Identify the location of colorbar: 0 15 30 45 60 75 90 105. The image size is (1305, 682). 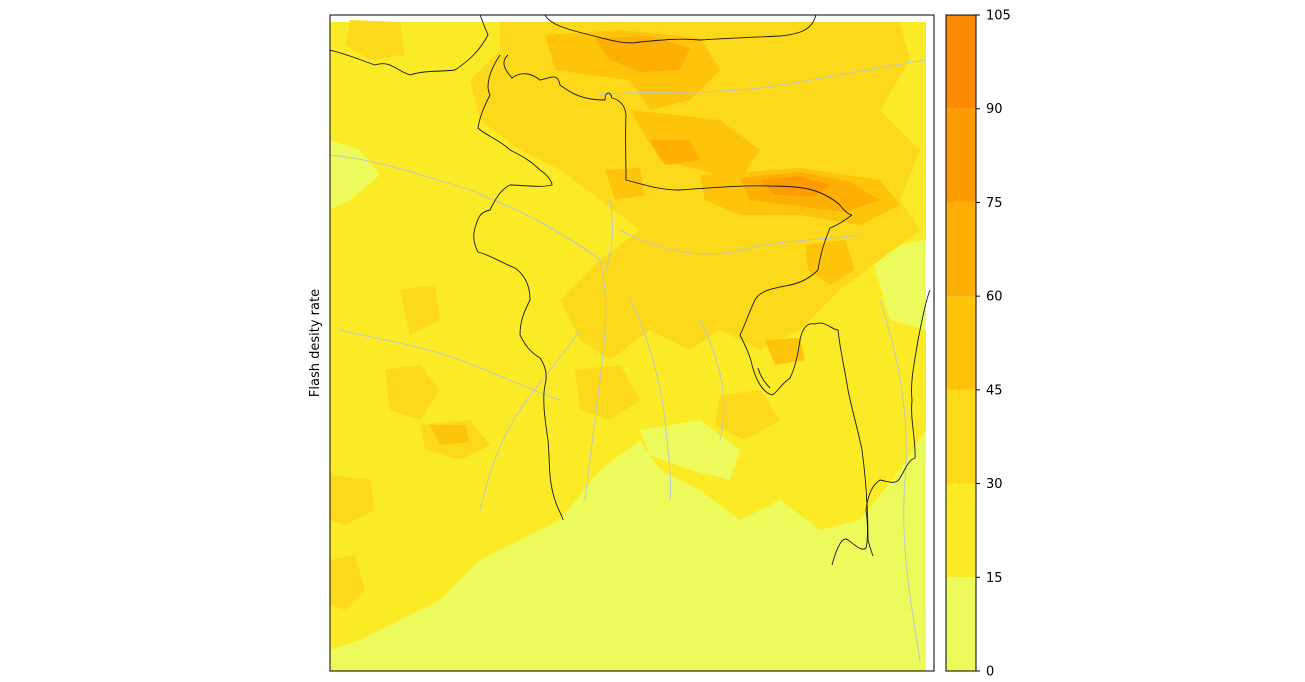
(978, 344).